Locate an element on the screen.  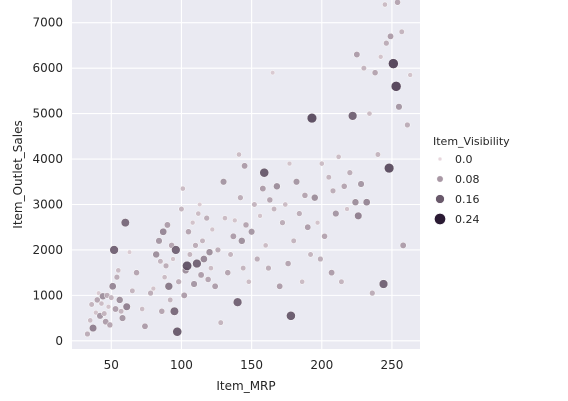
y-tick-label: 3000 is located at coordinates (47, 204).